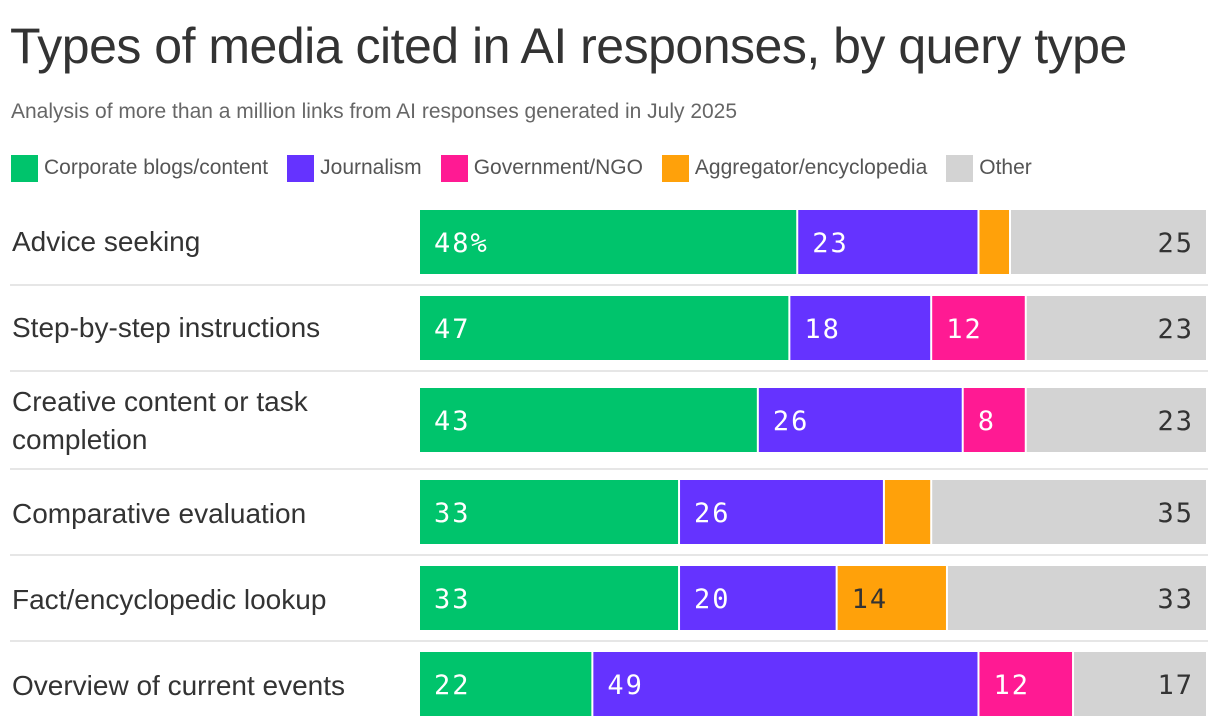 This screenshot has width=1220, height=728. What do you see at coordinates (169, 599) in the screenshot?
I see `category-label-fact-encyclopedic-lookup: Fact/encyclopedic lookup` at bounding box center [169, 599].